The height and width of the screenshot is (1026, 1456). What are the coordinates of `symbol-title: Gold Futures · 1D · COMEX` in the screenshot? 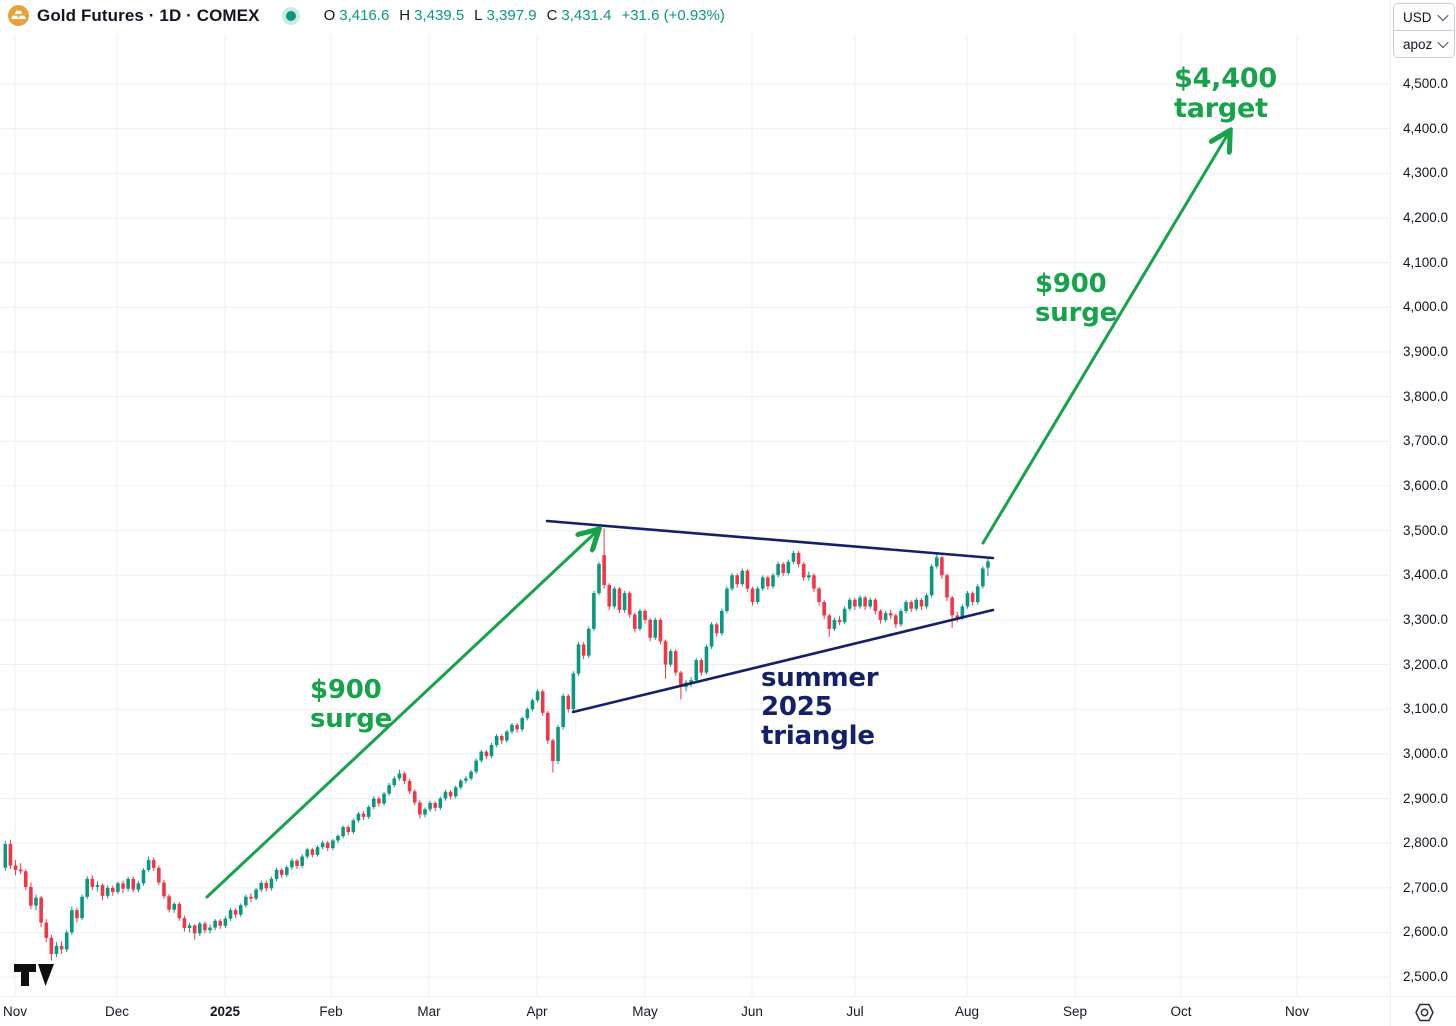 It's located at (148, 15).